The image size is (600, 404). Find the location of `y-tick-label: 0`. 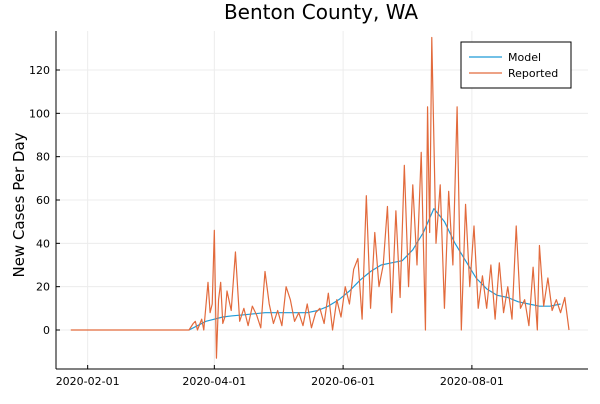

y-tick-label: 0 is located at coordinates (46, 330).